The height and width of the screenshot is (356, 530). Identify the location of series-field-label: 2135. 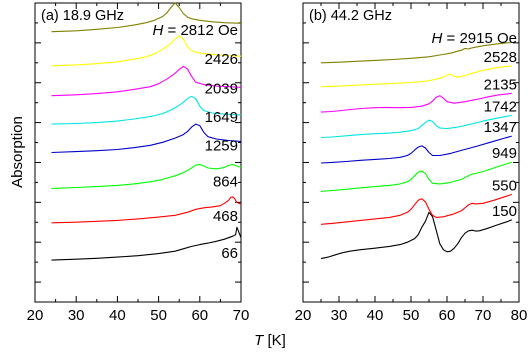
(500, 84).